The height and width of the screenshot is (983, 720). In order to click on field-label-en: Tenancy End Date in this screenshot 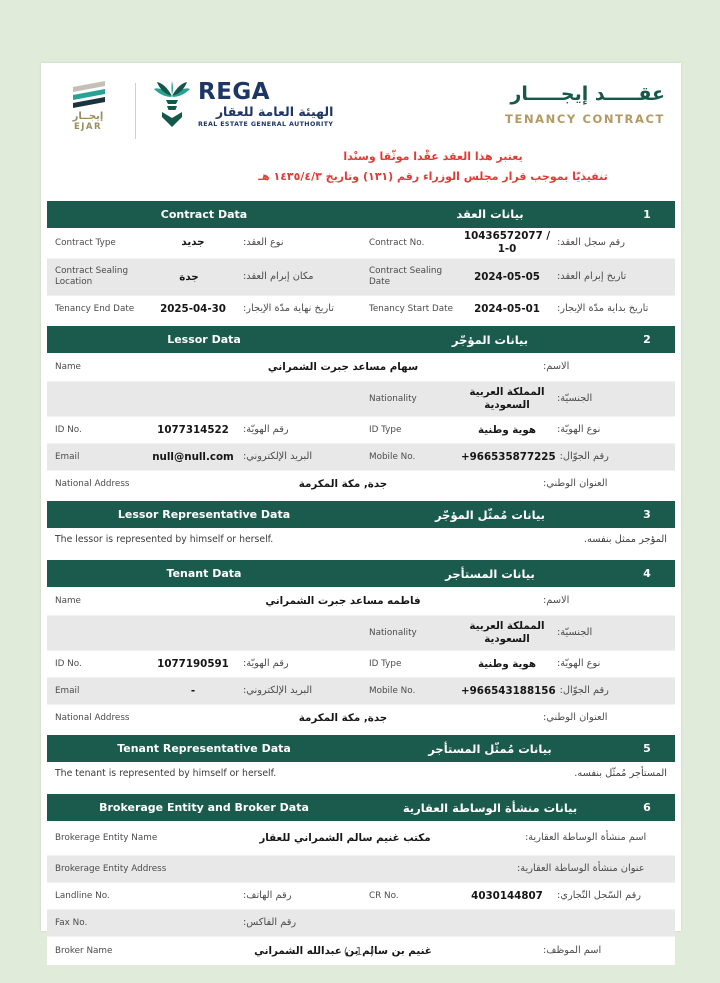, I will do `click(95, 308)`.